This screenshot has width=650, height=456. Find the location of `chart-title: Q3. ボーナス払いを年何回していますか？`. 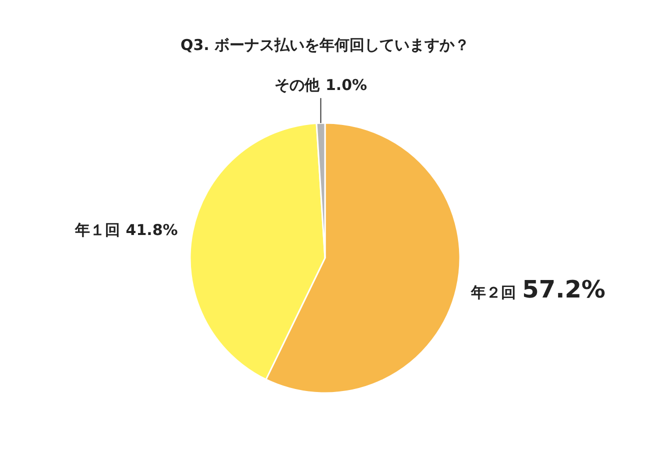

chart-title: Q3. ボーナス払いを年何回していますか？ is located at coordinates (325, 45).